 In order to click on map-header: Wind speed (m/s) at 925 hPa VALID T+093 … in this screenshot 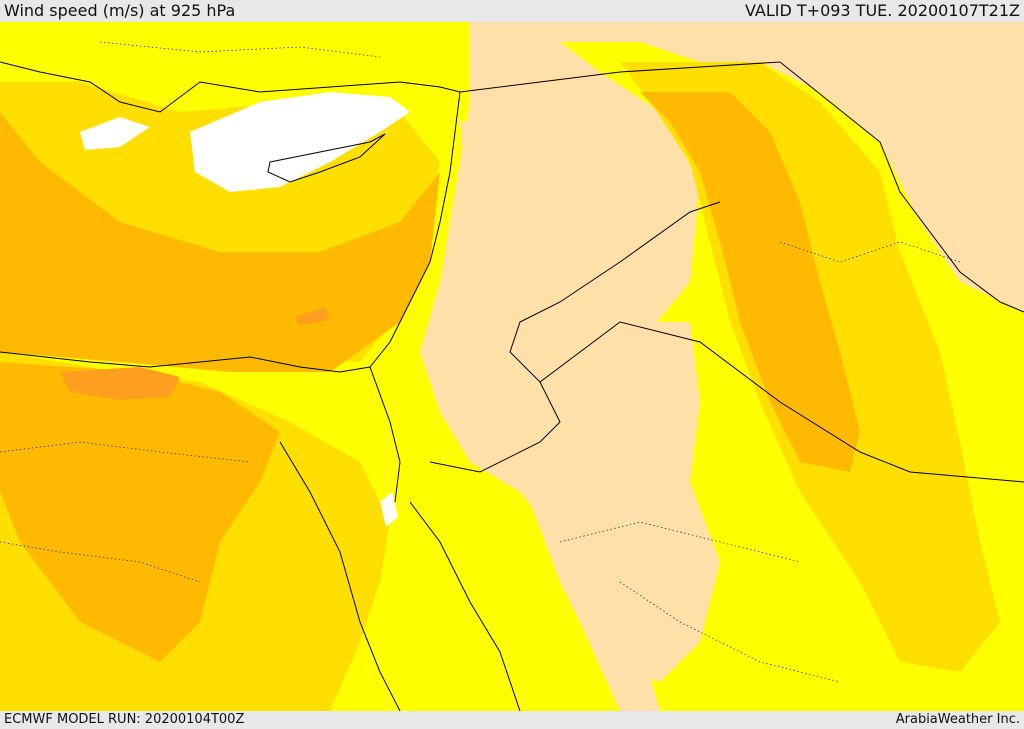, I will do `click(512, 11)`.